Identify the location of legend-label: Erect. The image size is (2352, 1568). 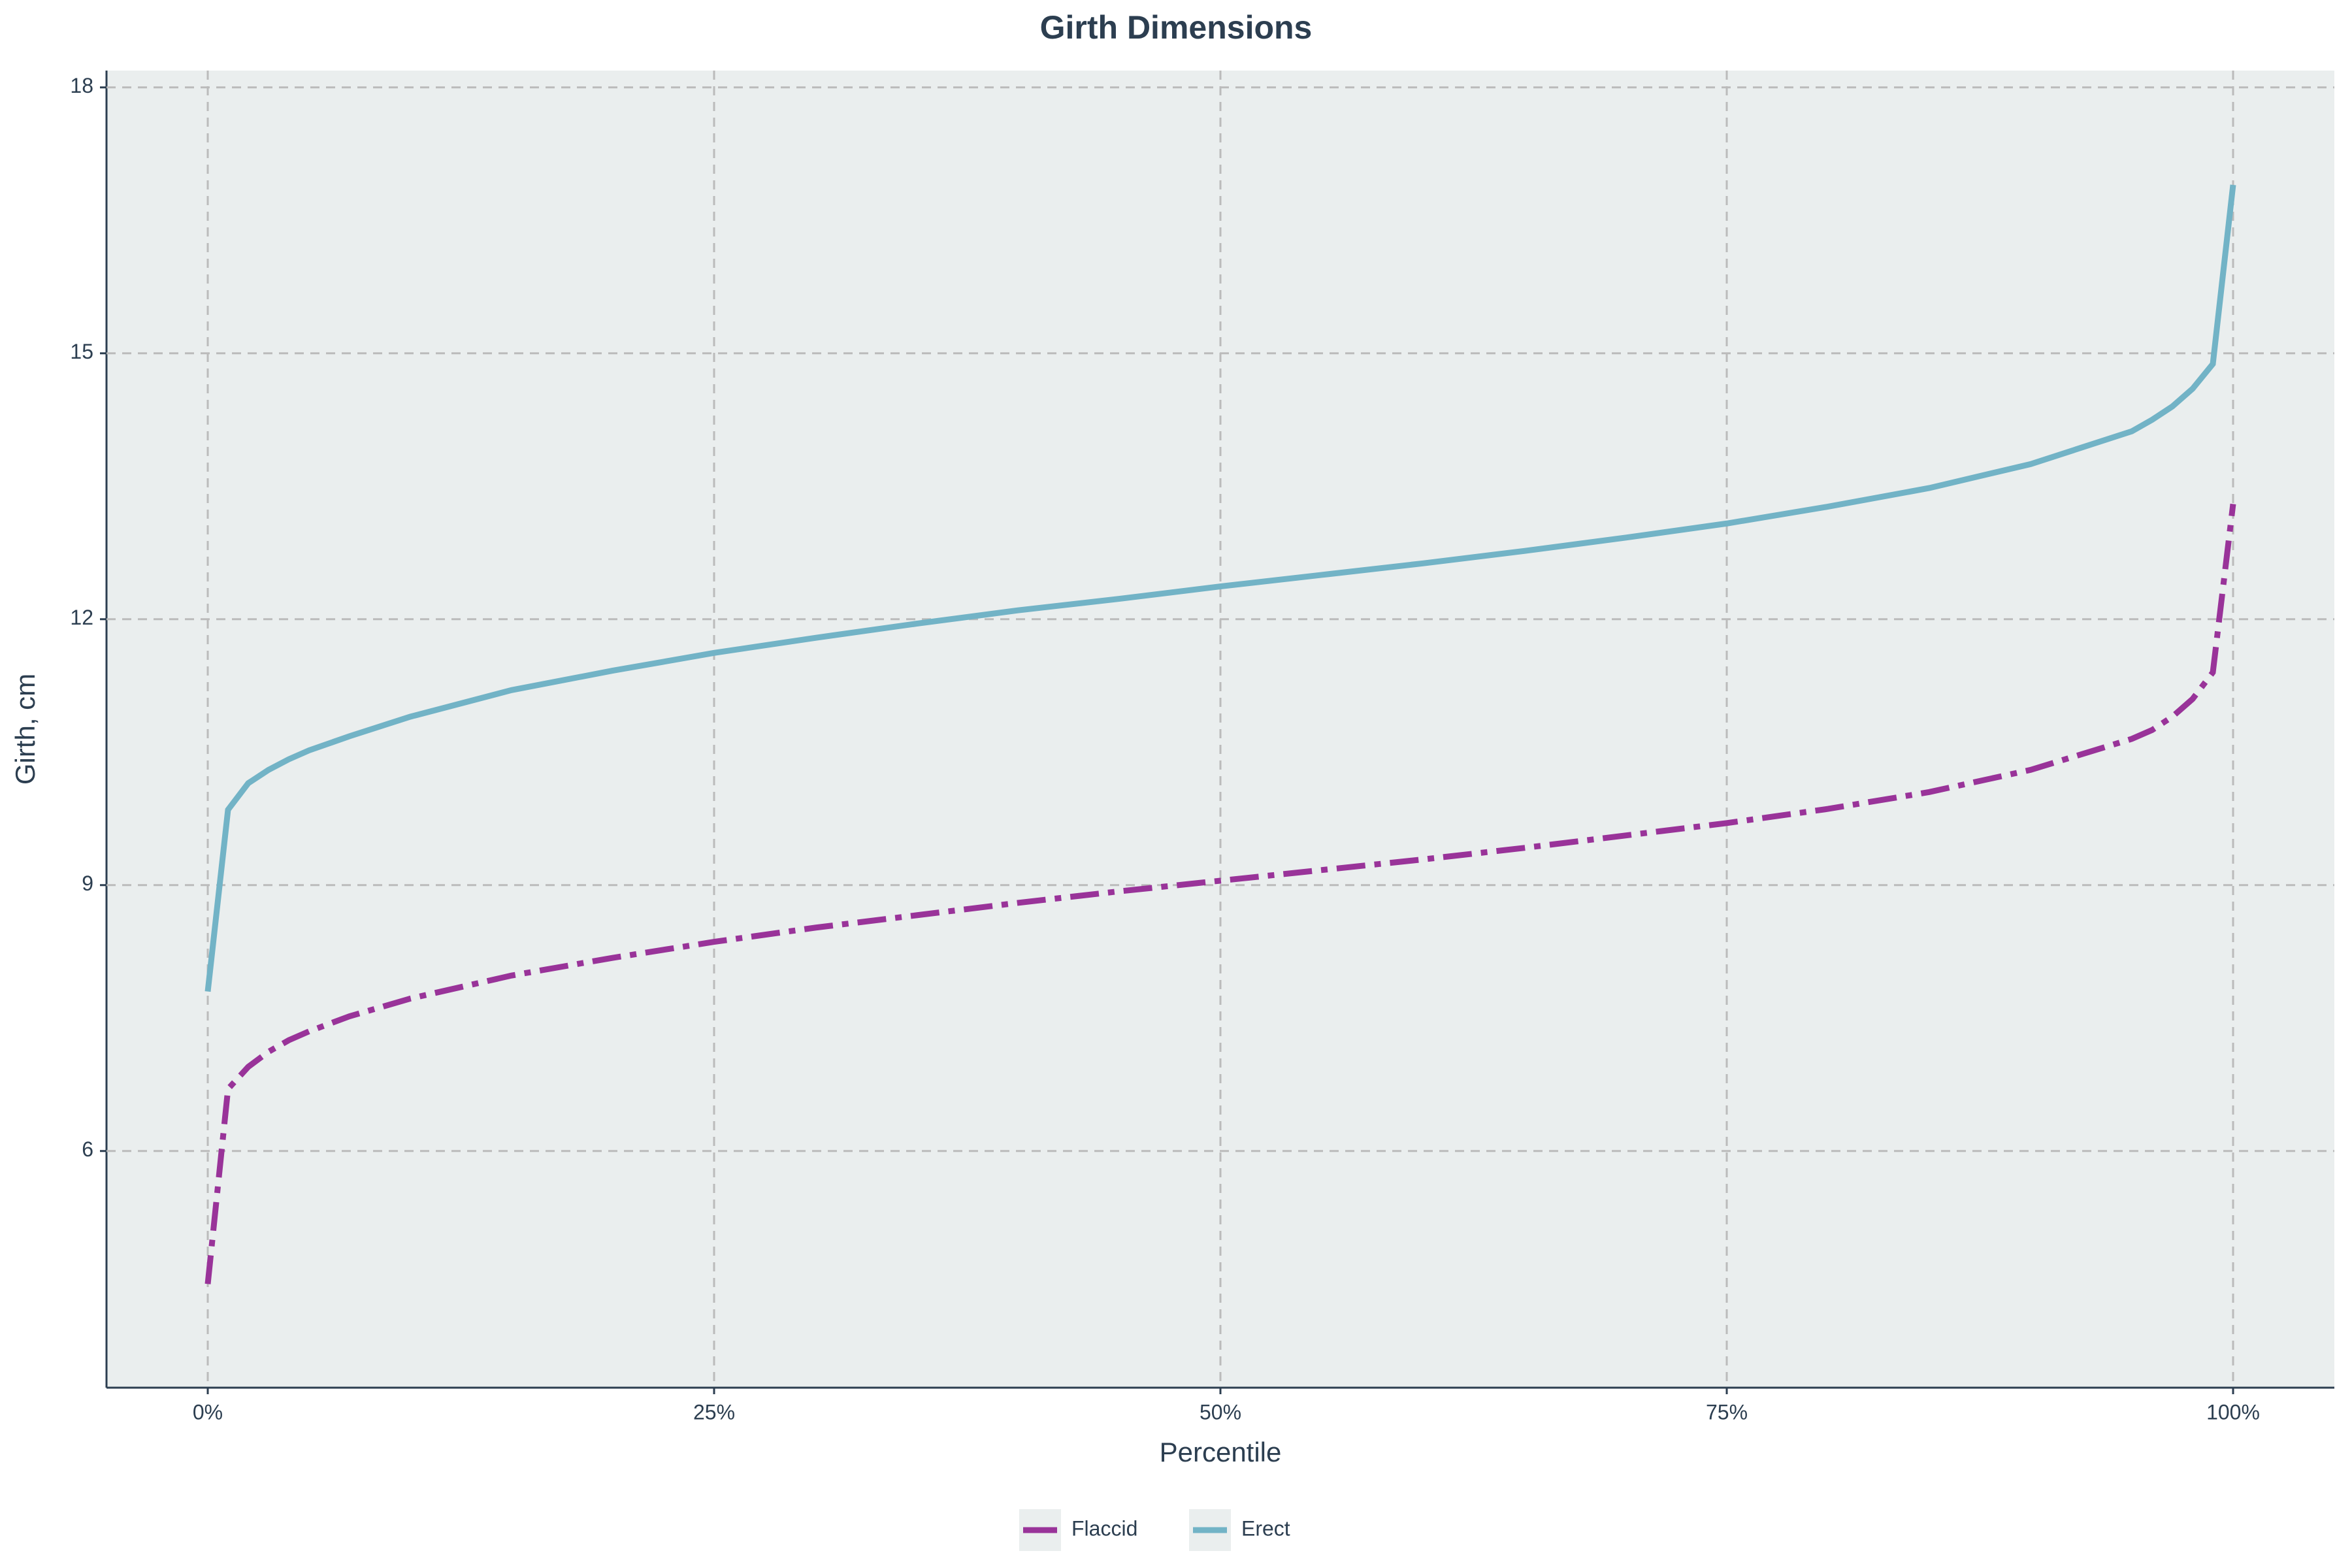
(1265, 1528).